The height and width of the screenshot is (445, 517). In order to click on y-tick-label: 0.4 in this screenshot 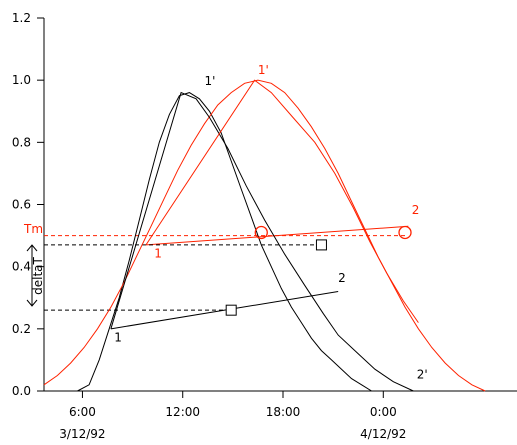, I will do `click(21, 267)`.